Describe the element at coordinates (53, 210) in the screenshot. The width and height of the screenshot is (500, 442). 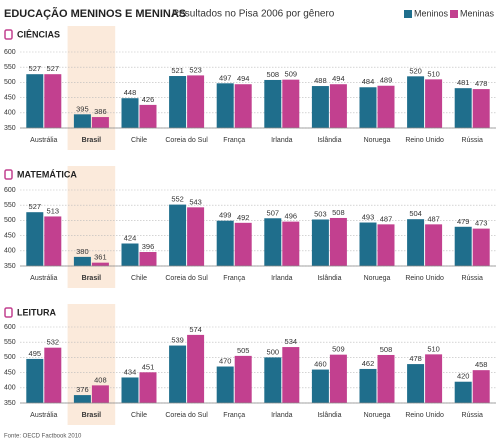
I see `value-label: 513` at that location.